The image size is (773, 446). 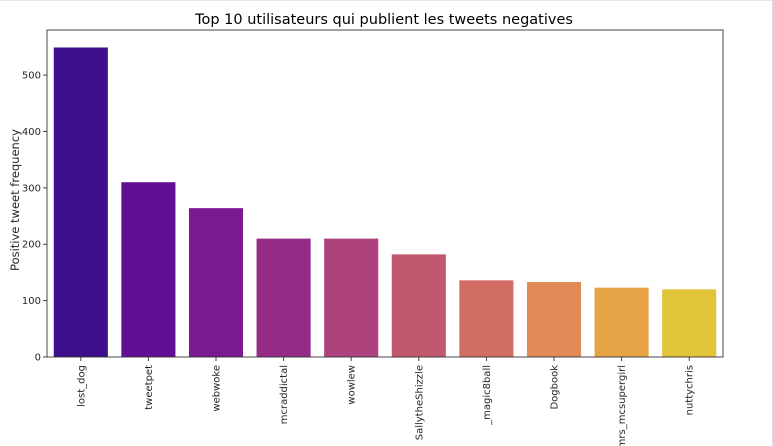 What do you see at coordinates (81, 386) in the screenshot?
I see `x-tick-label: lost_dog` at bounding box center [81, 386].